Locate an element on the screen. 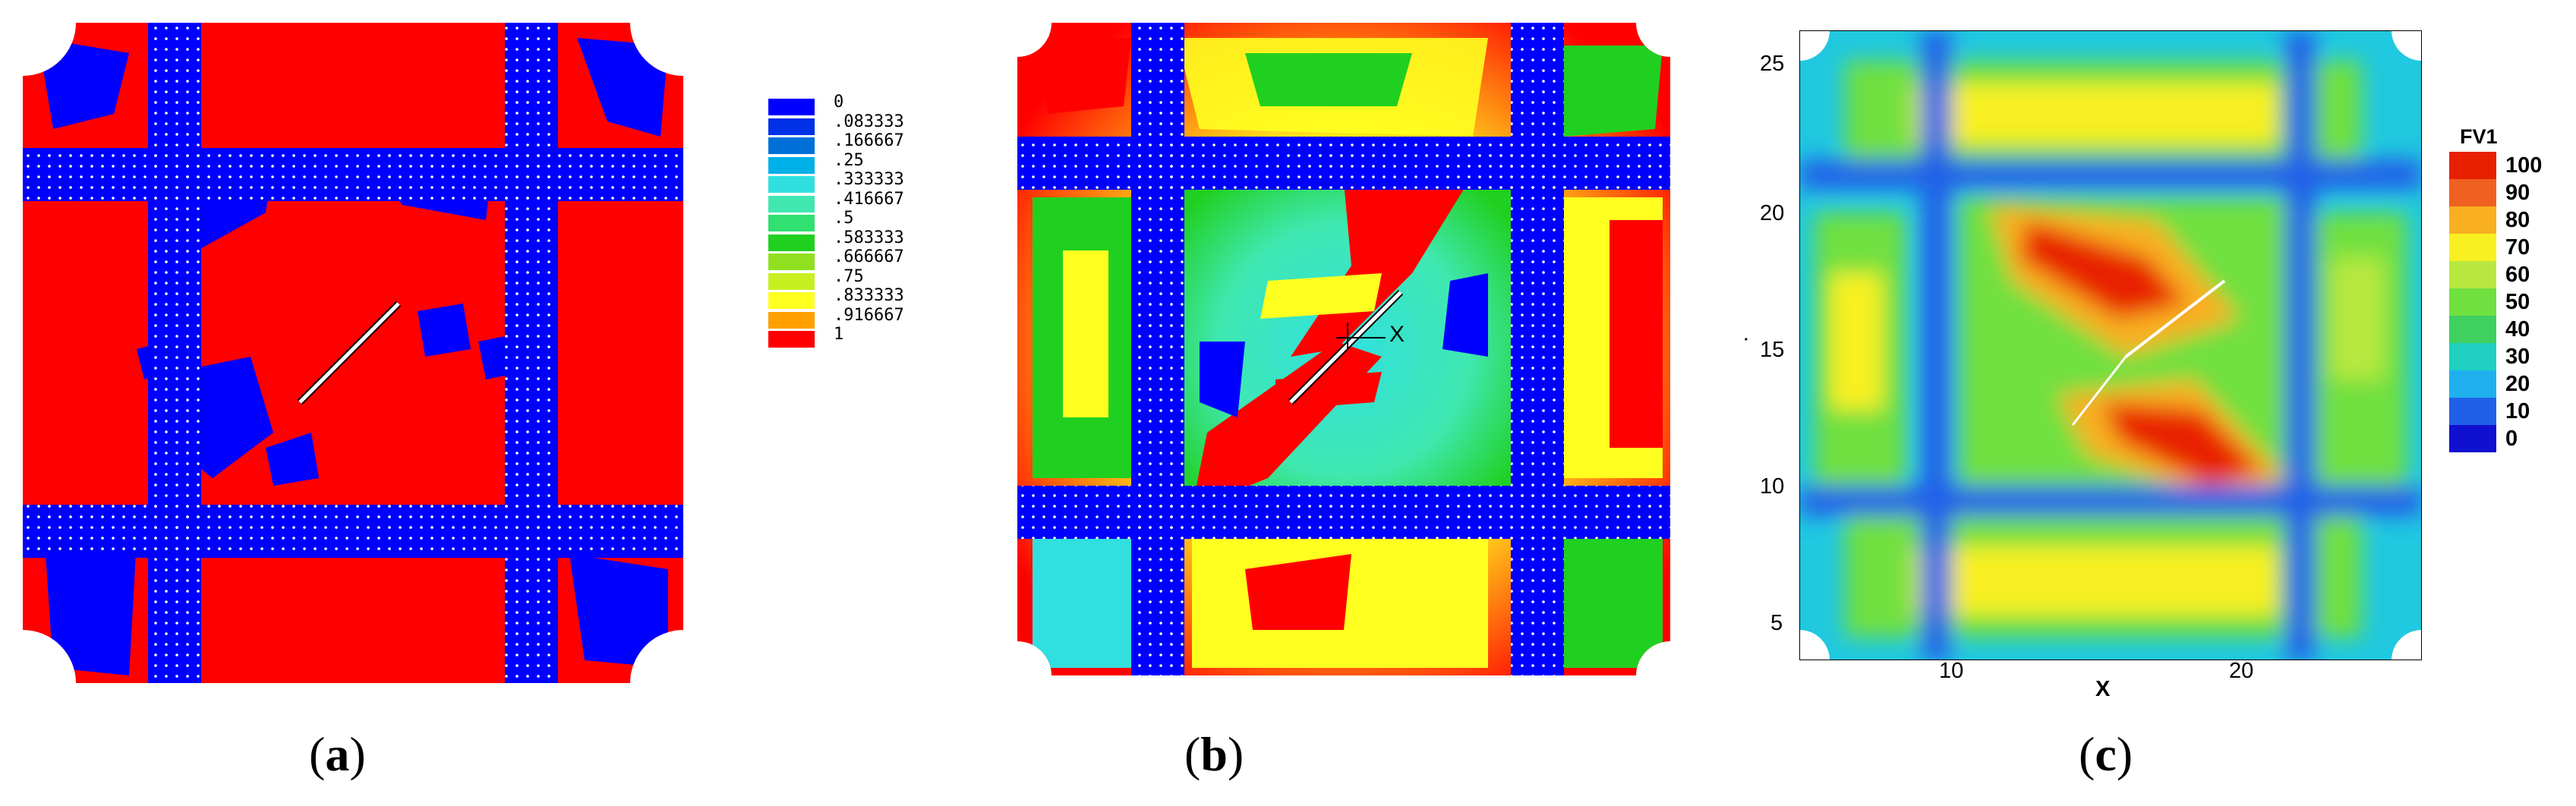  legend-a-label: 1 is located at coordinates (839, 334).